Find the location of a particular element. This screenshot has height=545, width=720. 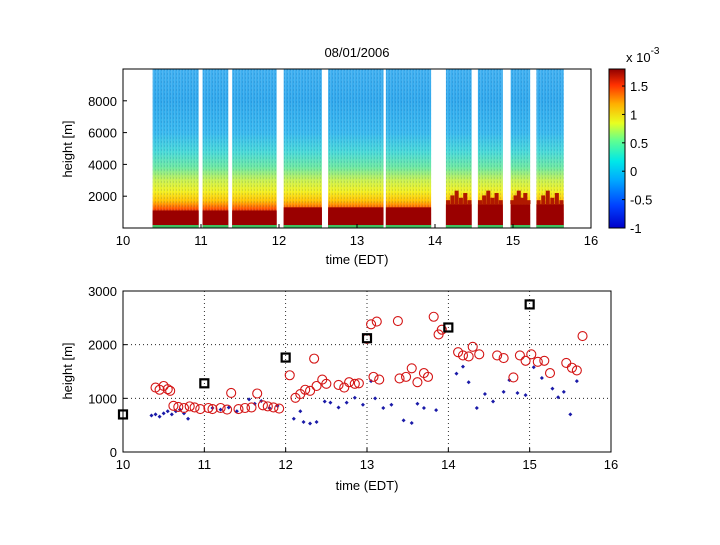

scatter-x-tick-label: 10 is located at coordinates (123, 464).